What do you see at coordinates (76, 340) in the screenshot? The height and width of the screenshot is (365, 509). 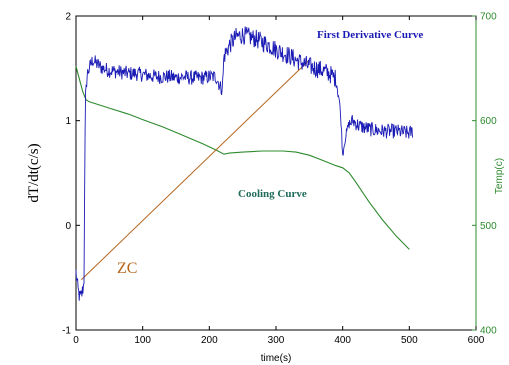 I see `x-tick-label: 0` at bounding box center [76, 340].